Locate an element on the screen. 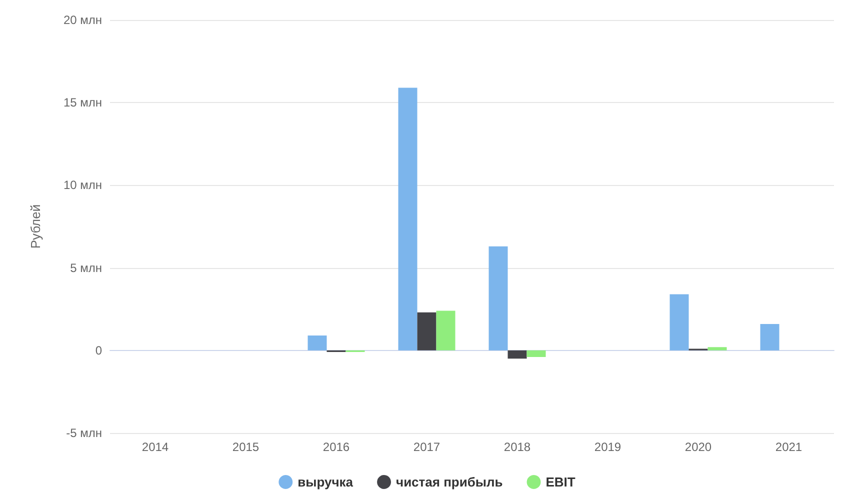 The height and width of the screenshot is (498, 854). x-tick-label: 2015 is located at coordinates (246, 447).